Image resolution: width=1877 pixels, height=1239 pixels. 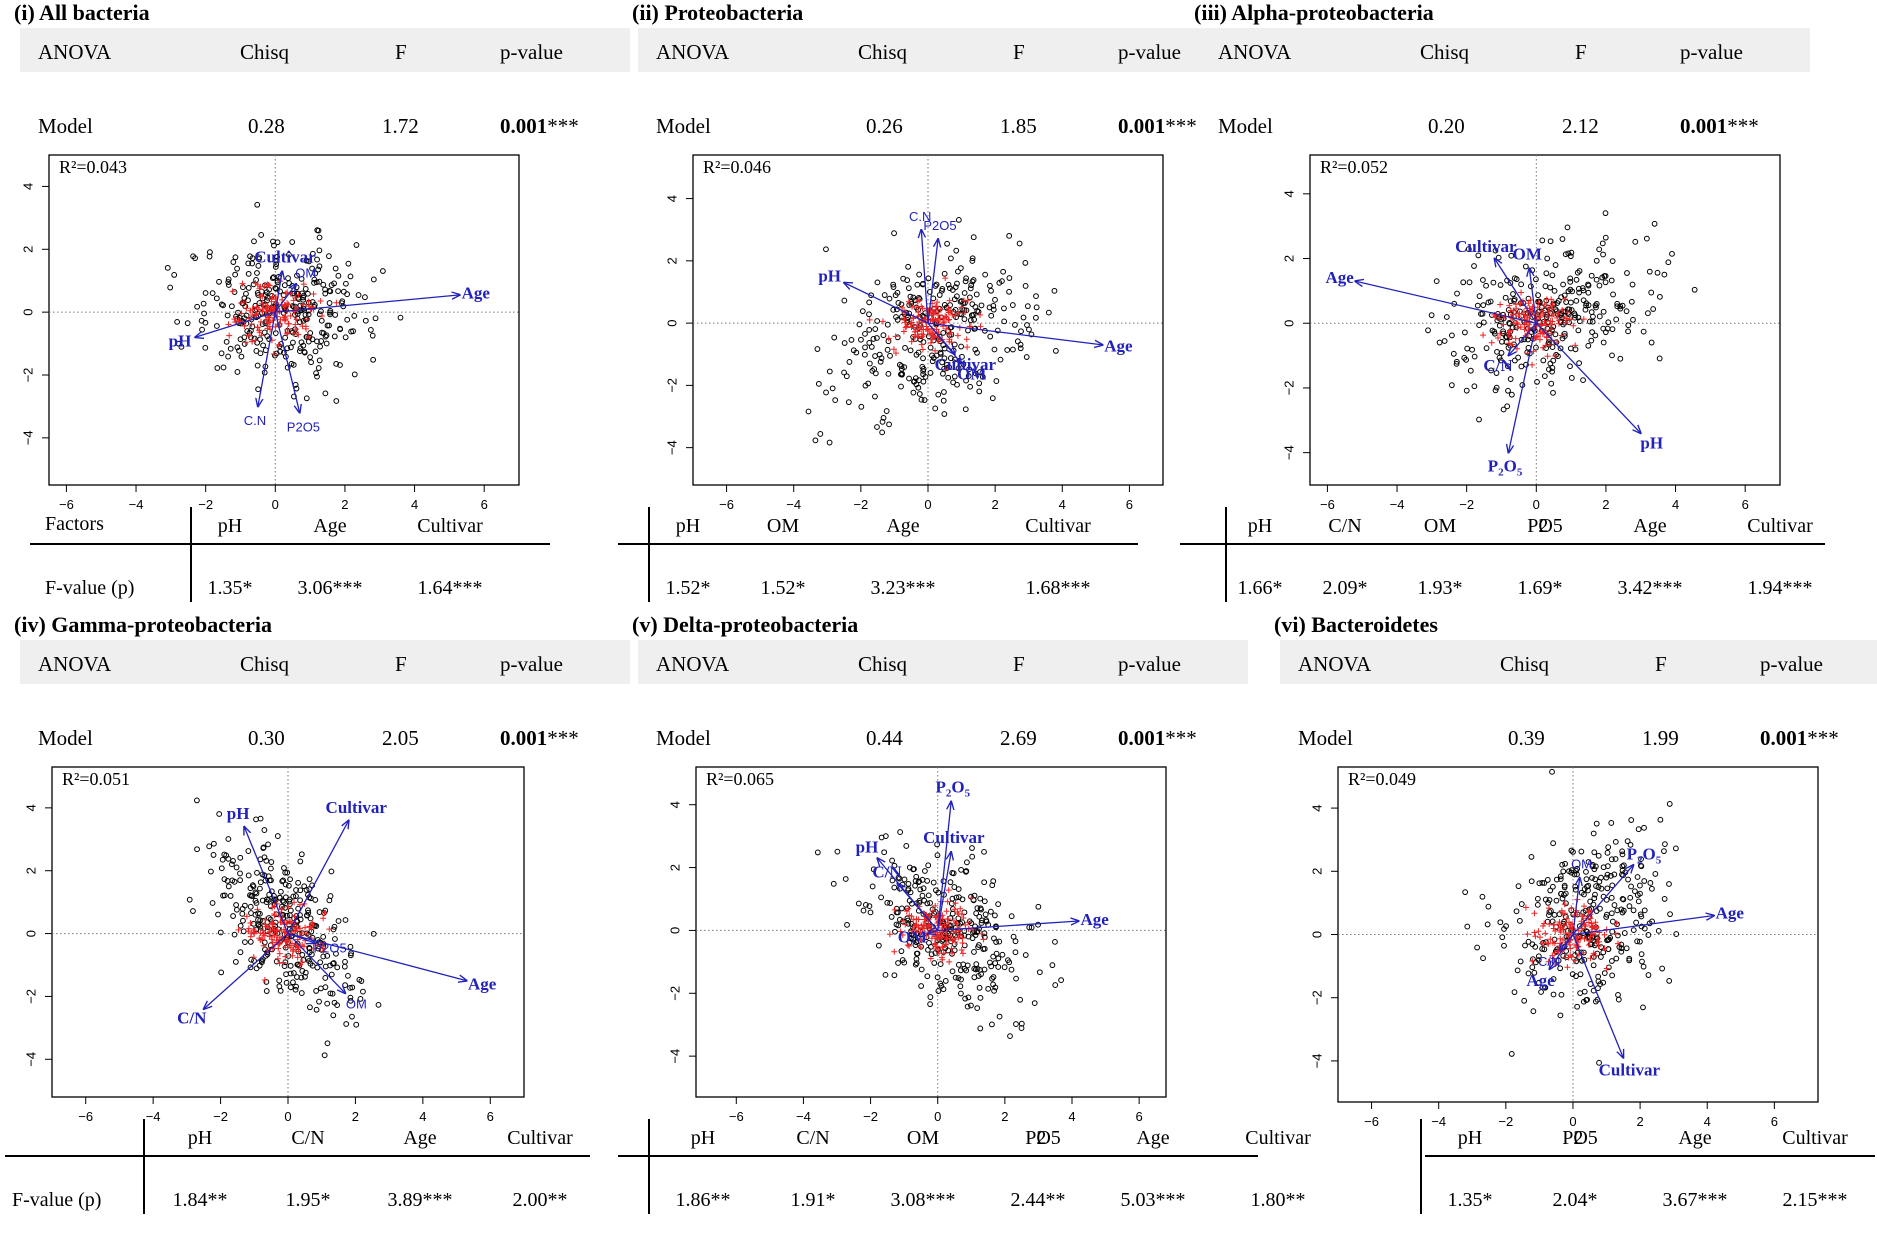 What do you see at coordinates (1823, 738) in the screenshot?
I see `significance-stars: ***` at bounding box center [1823, 738].